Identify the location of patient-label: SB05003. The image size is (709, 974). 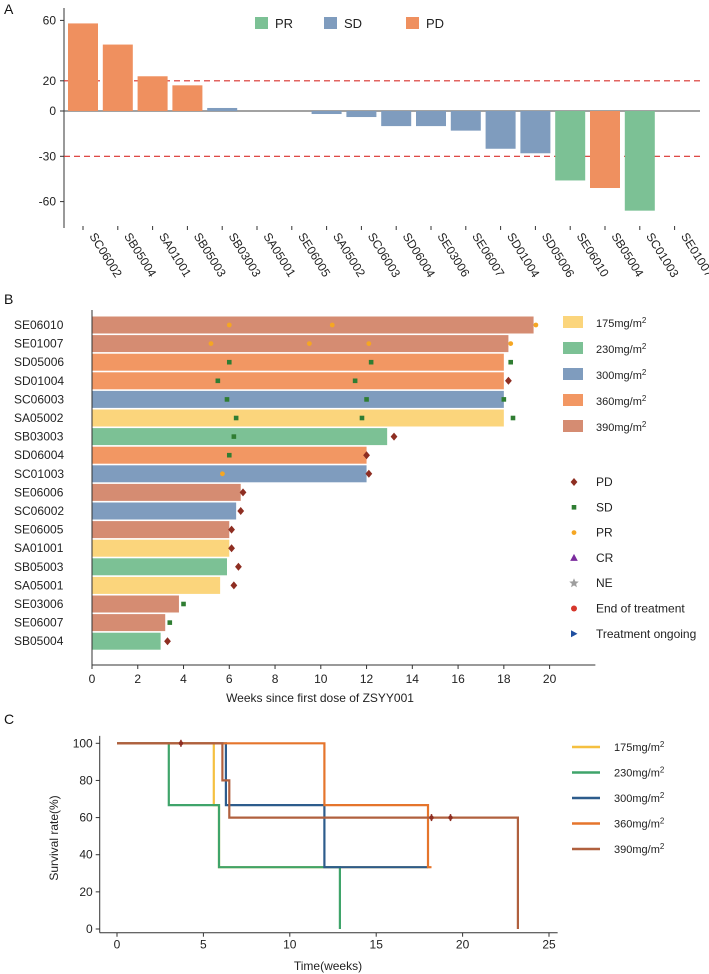
(39, 567).